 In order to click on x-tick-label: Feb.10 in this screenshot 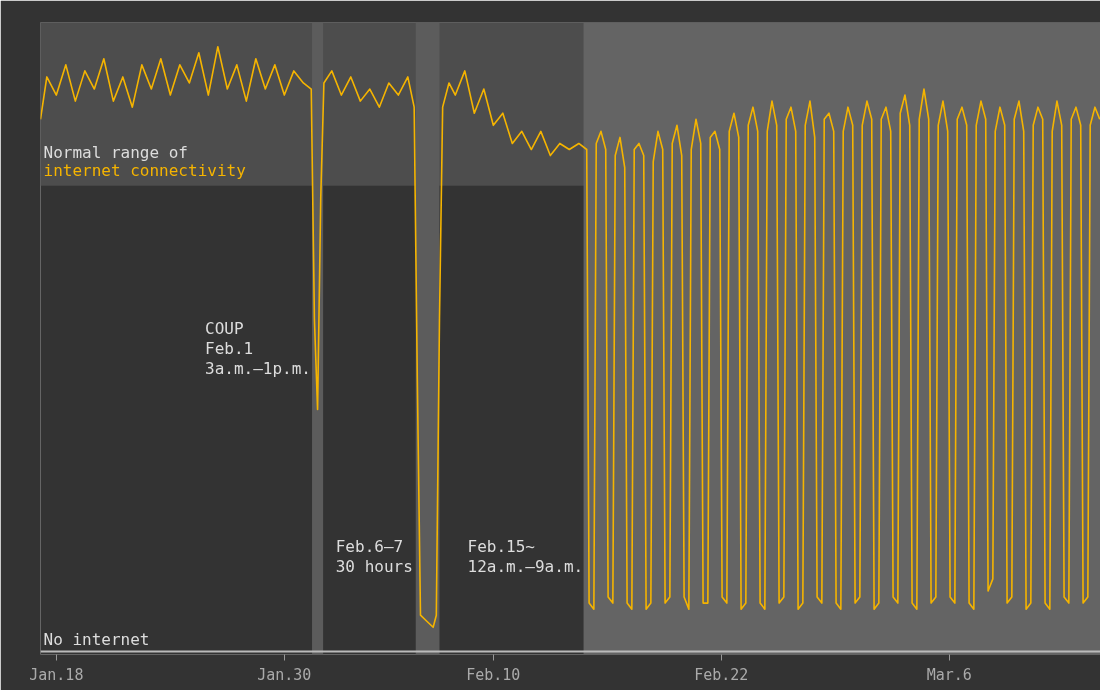, I will do `click(493, 674)`.